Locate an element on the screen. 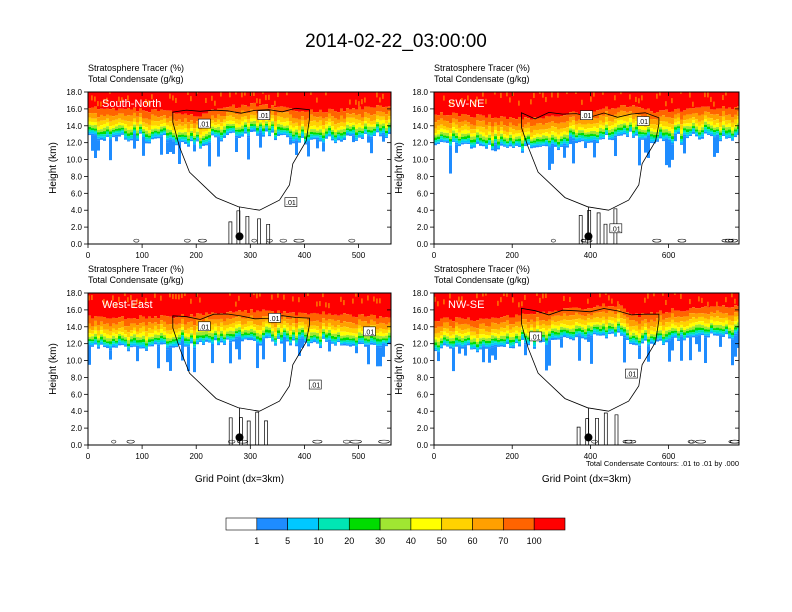 This screenshot has height=612, width=792. condensate-contour is located at coordinates (682, 240).